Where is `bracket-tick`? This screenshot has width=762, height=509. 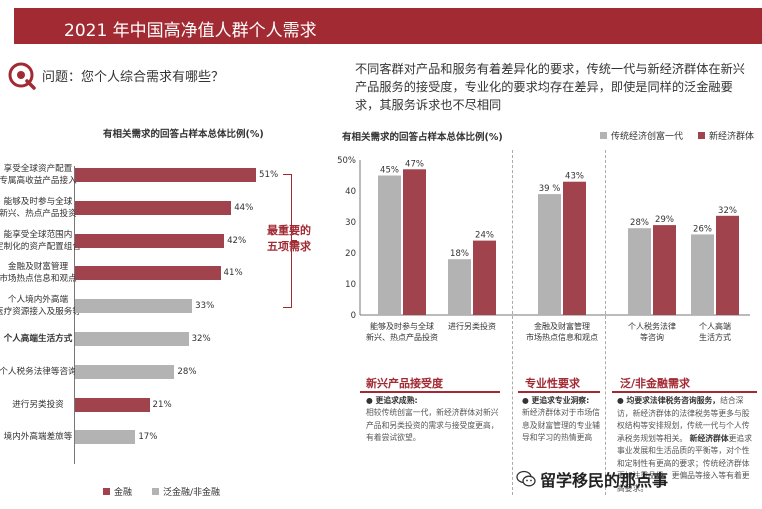 bracket-tick is located at coordinates (294, 241).